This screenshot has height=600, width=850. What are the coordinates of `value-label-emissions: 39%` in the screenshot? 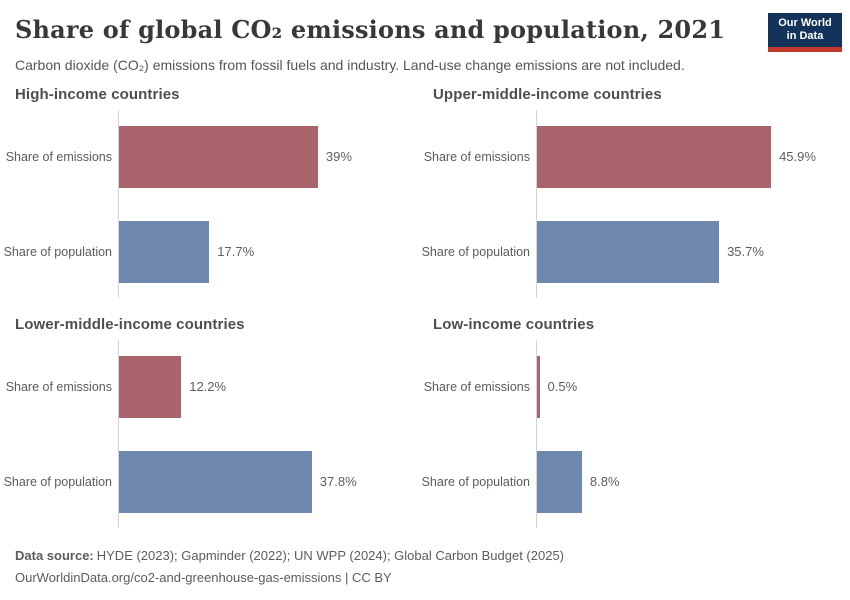 It's located at (338, 156).